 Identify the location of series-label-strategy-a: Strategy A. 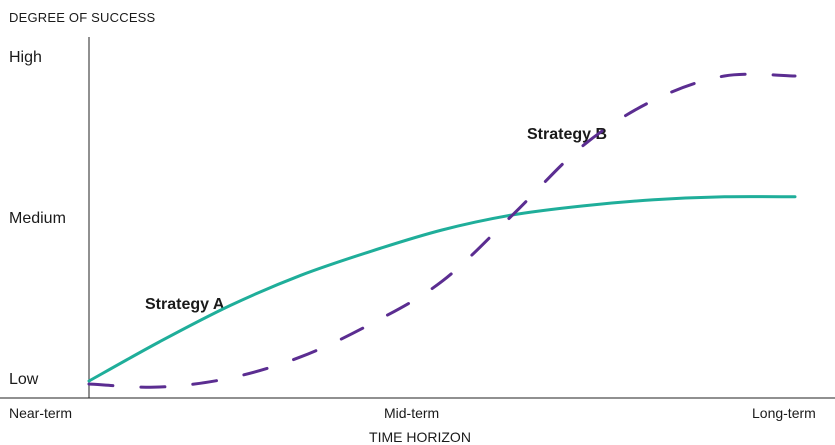
(185, 304).